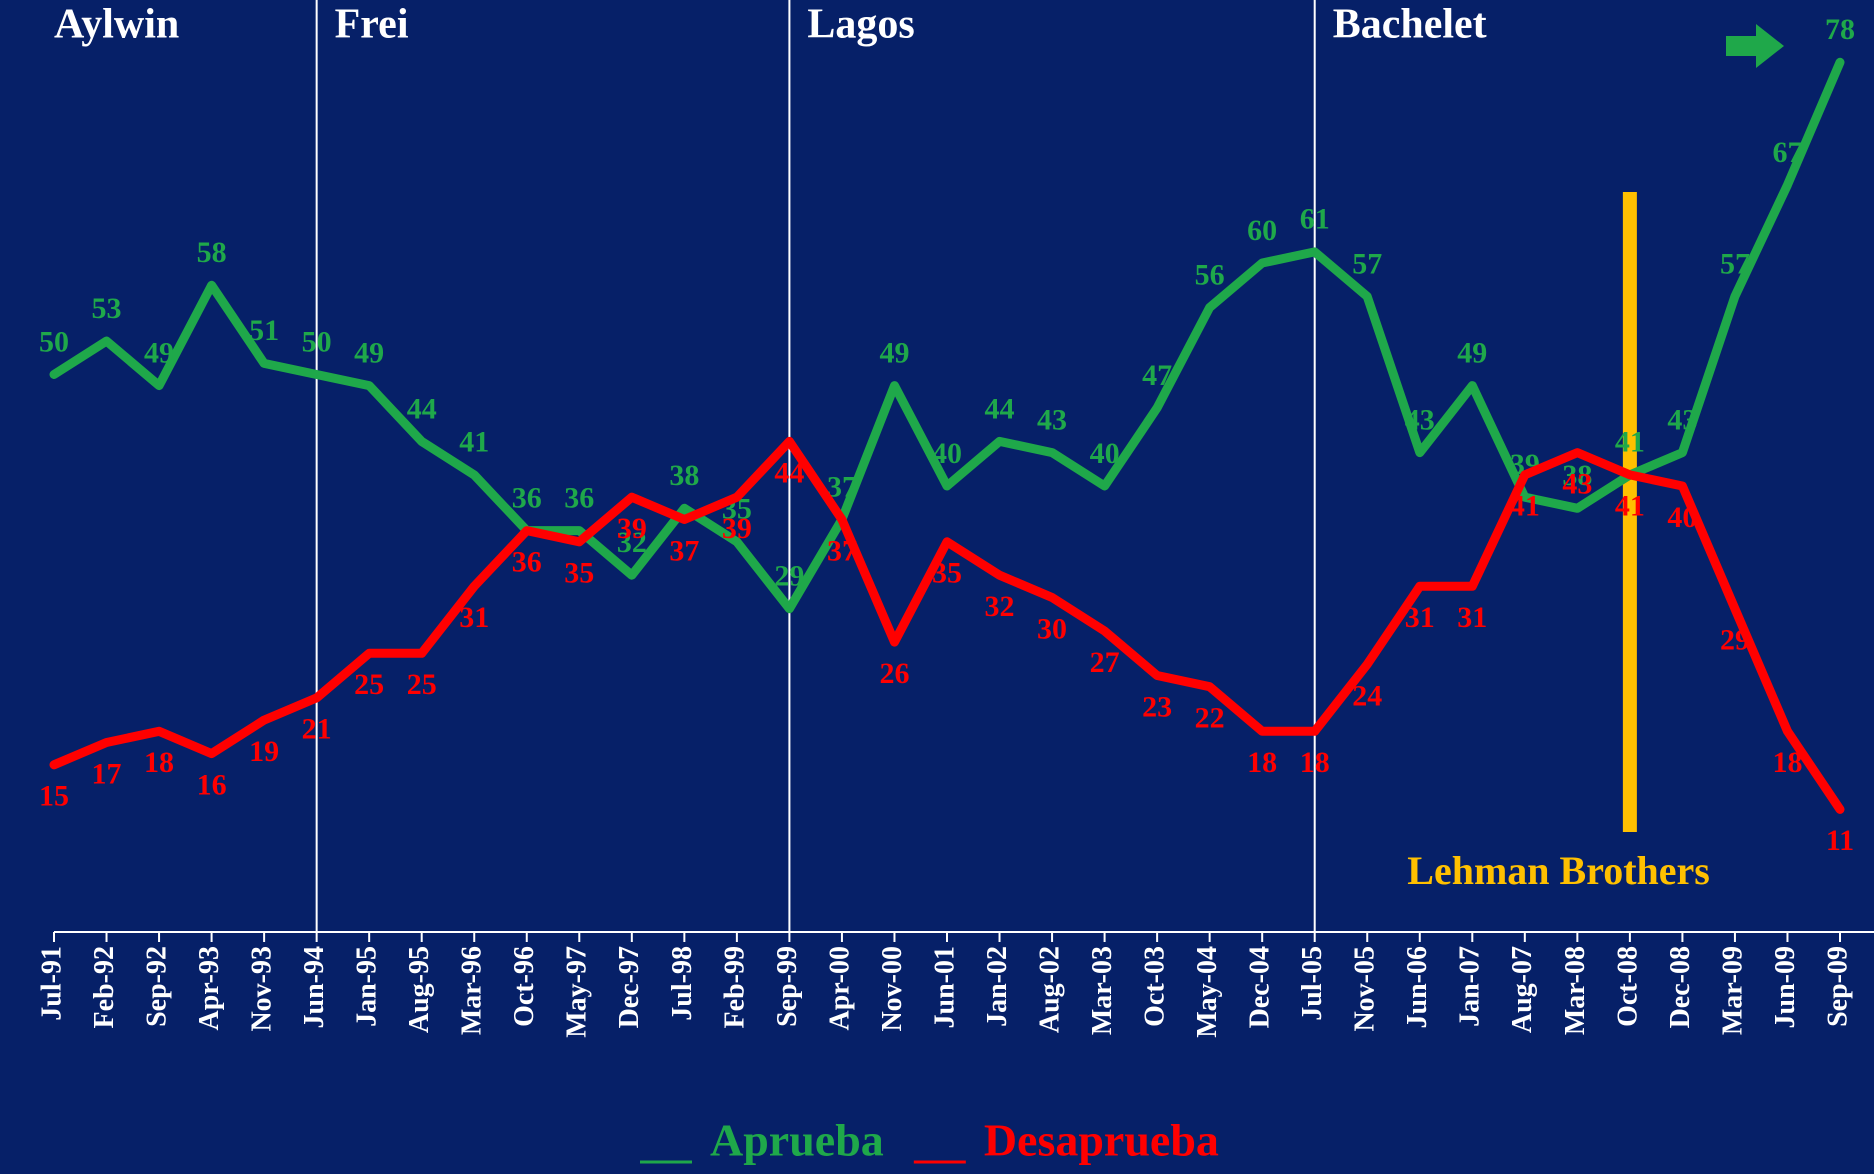 The height and width of the screenshot is (1174, 1874). I want to click on data-label: 67, so click(1787, 152).